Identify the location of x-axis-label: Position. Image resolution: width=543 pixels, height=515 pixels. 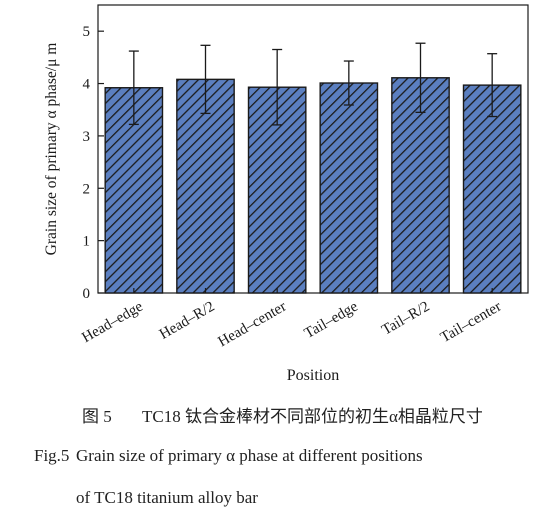
(313, 375).